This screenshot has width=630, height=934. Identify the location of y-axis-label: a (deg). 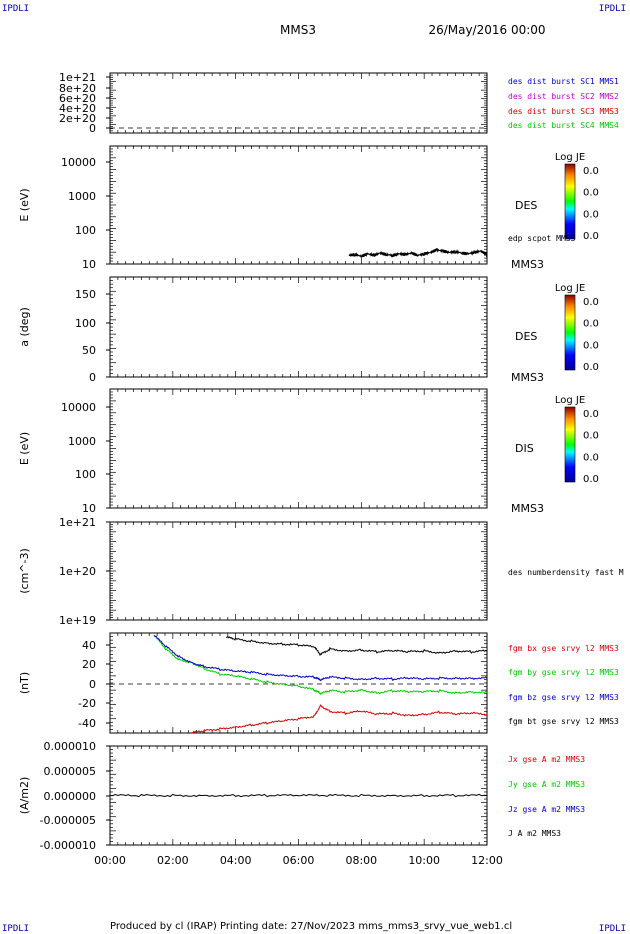
(24, 327).